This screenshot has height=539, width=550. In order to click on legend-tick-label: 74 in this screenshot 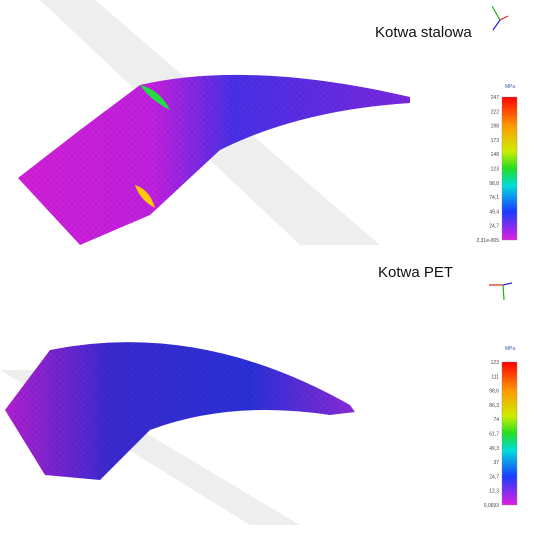, I will do `click(496, 420)`.